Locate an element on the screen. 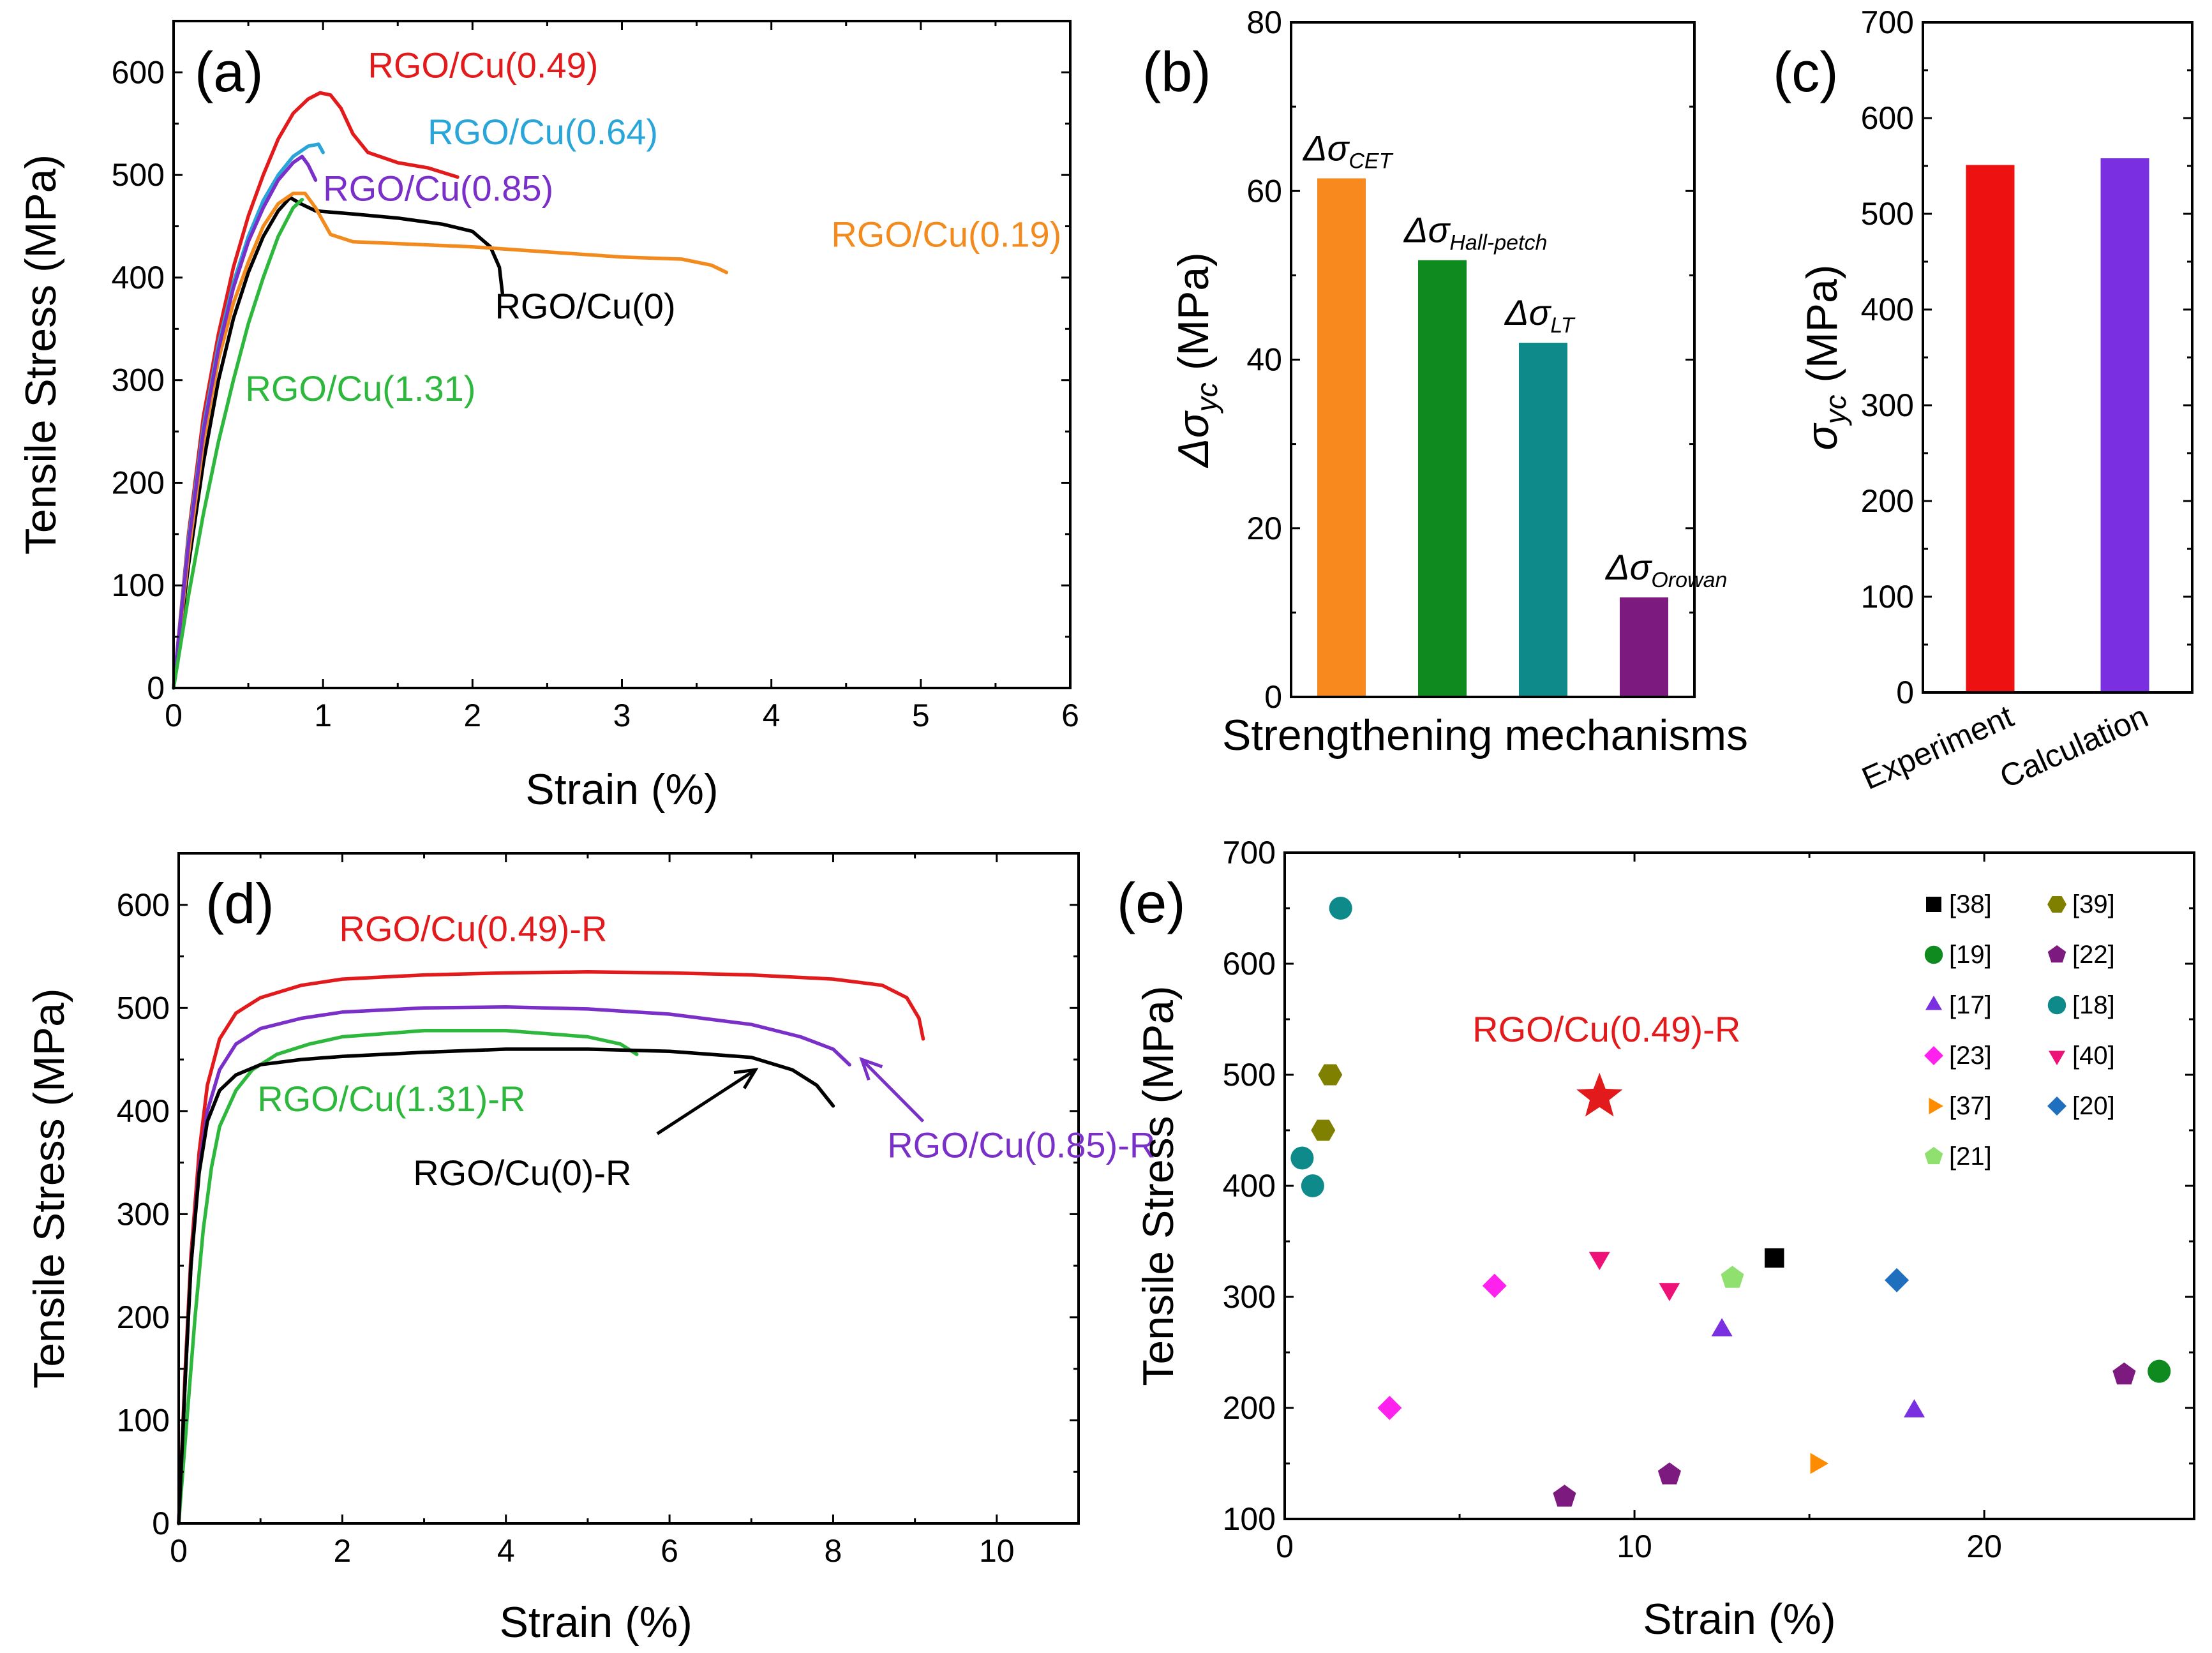 The image size is (2212, 1653). bar-label-cet: ΔσCET is located at coordinates (1348, 150).